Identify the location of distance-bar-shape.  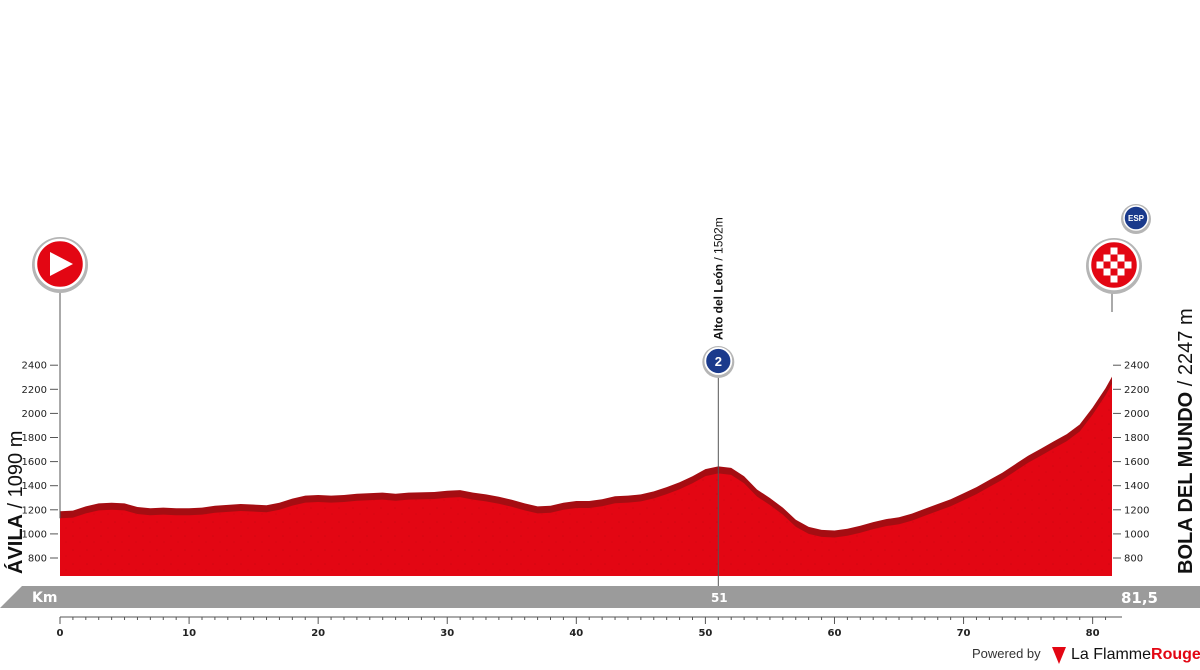
(600, 597).